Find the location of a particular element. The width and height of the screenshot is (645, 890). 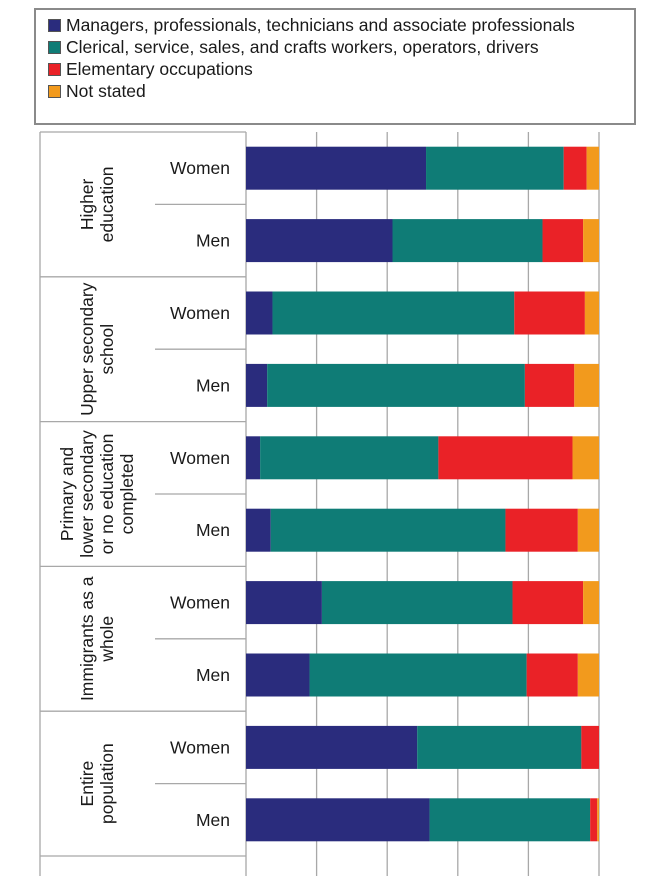

group-label: Entire is located at coordinates (87, 784).